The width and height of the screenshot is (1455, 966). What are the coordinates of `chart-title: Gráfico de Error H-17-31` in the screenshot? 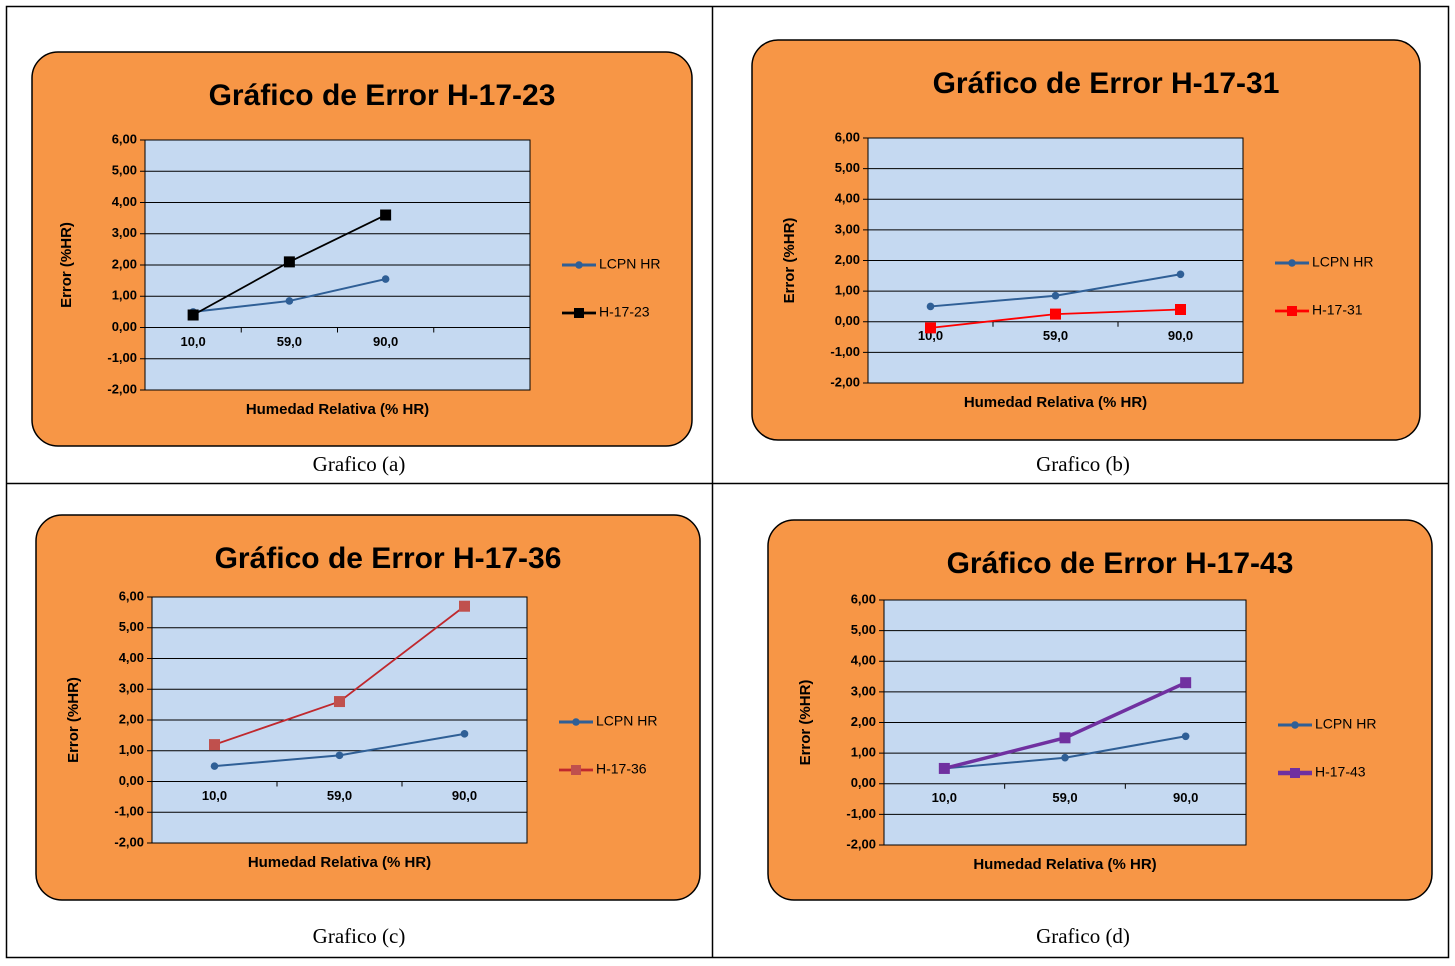 It's located at (1106, 83).